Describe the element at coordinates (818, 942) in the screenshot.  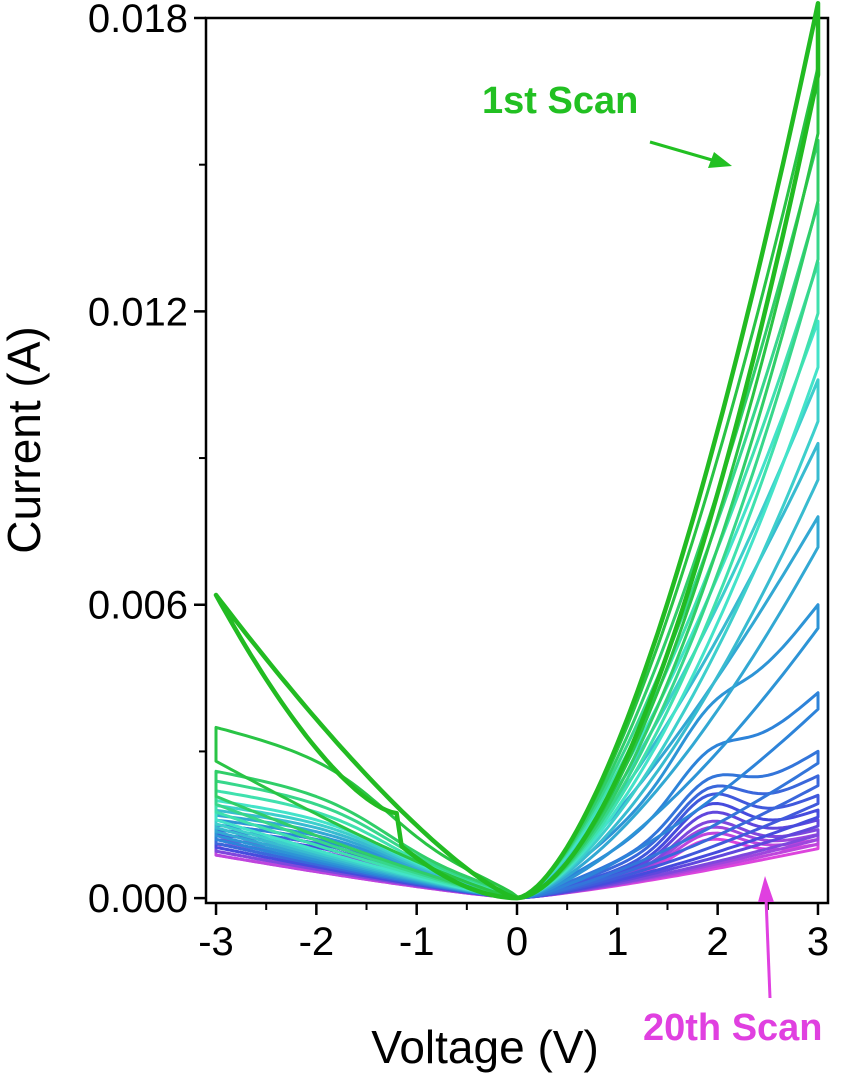
I see `x-tick-label: 3` at that location.